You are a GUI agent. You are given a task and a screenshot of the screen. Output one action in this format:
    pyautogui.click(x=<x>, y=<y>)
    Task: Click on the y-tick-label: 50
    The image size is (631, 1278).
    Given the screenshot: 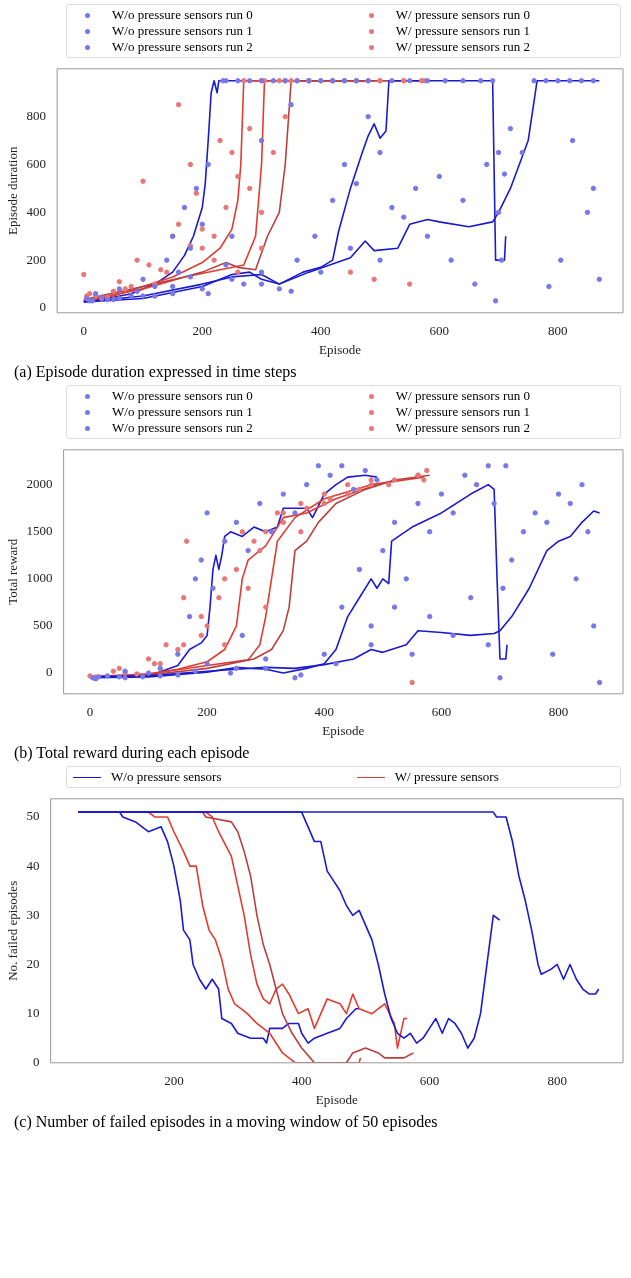 What is the action you would take?
    pyautogui.click(x=33, y=816)
    